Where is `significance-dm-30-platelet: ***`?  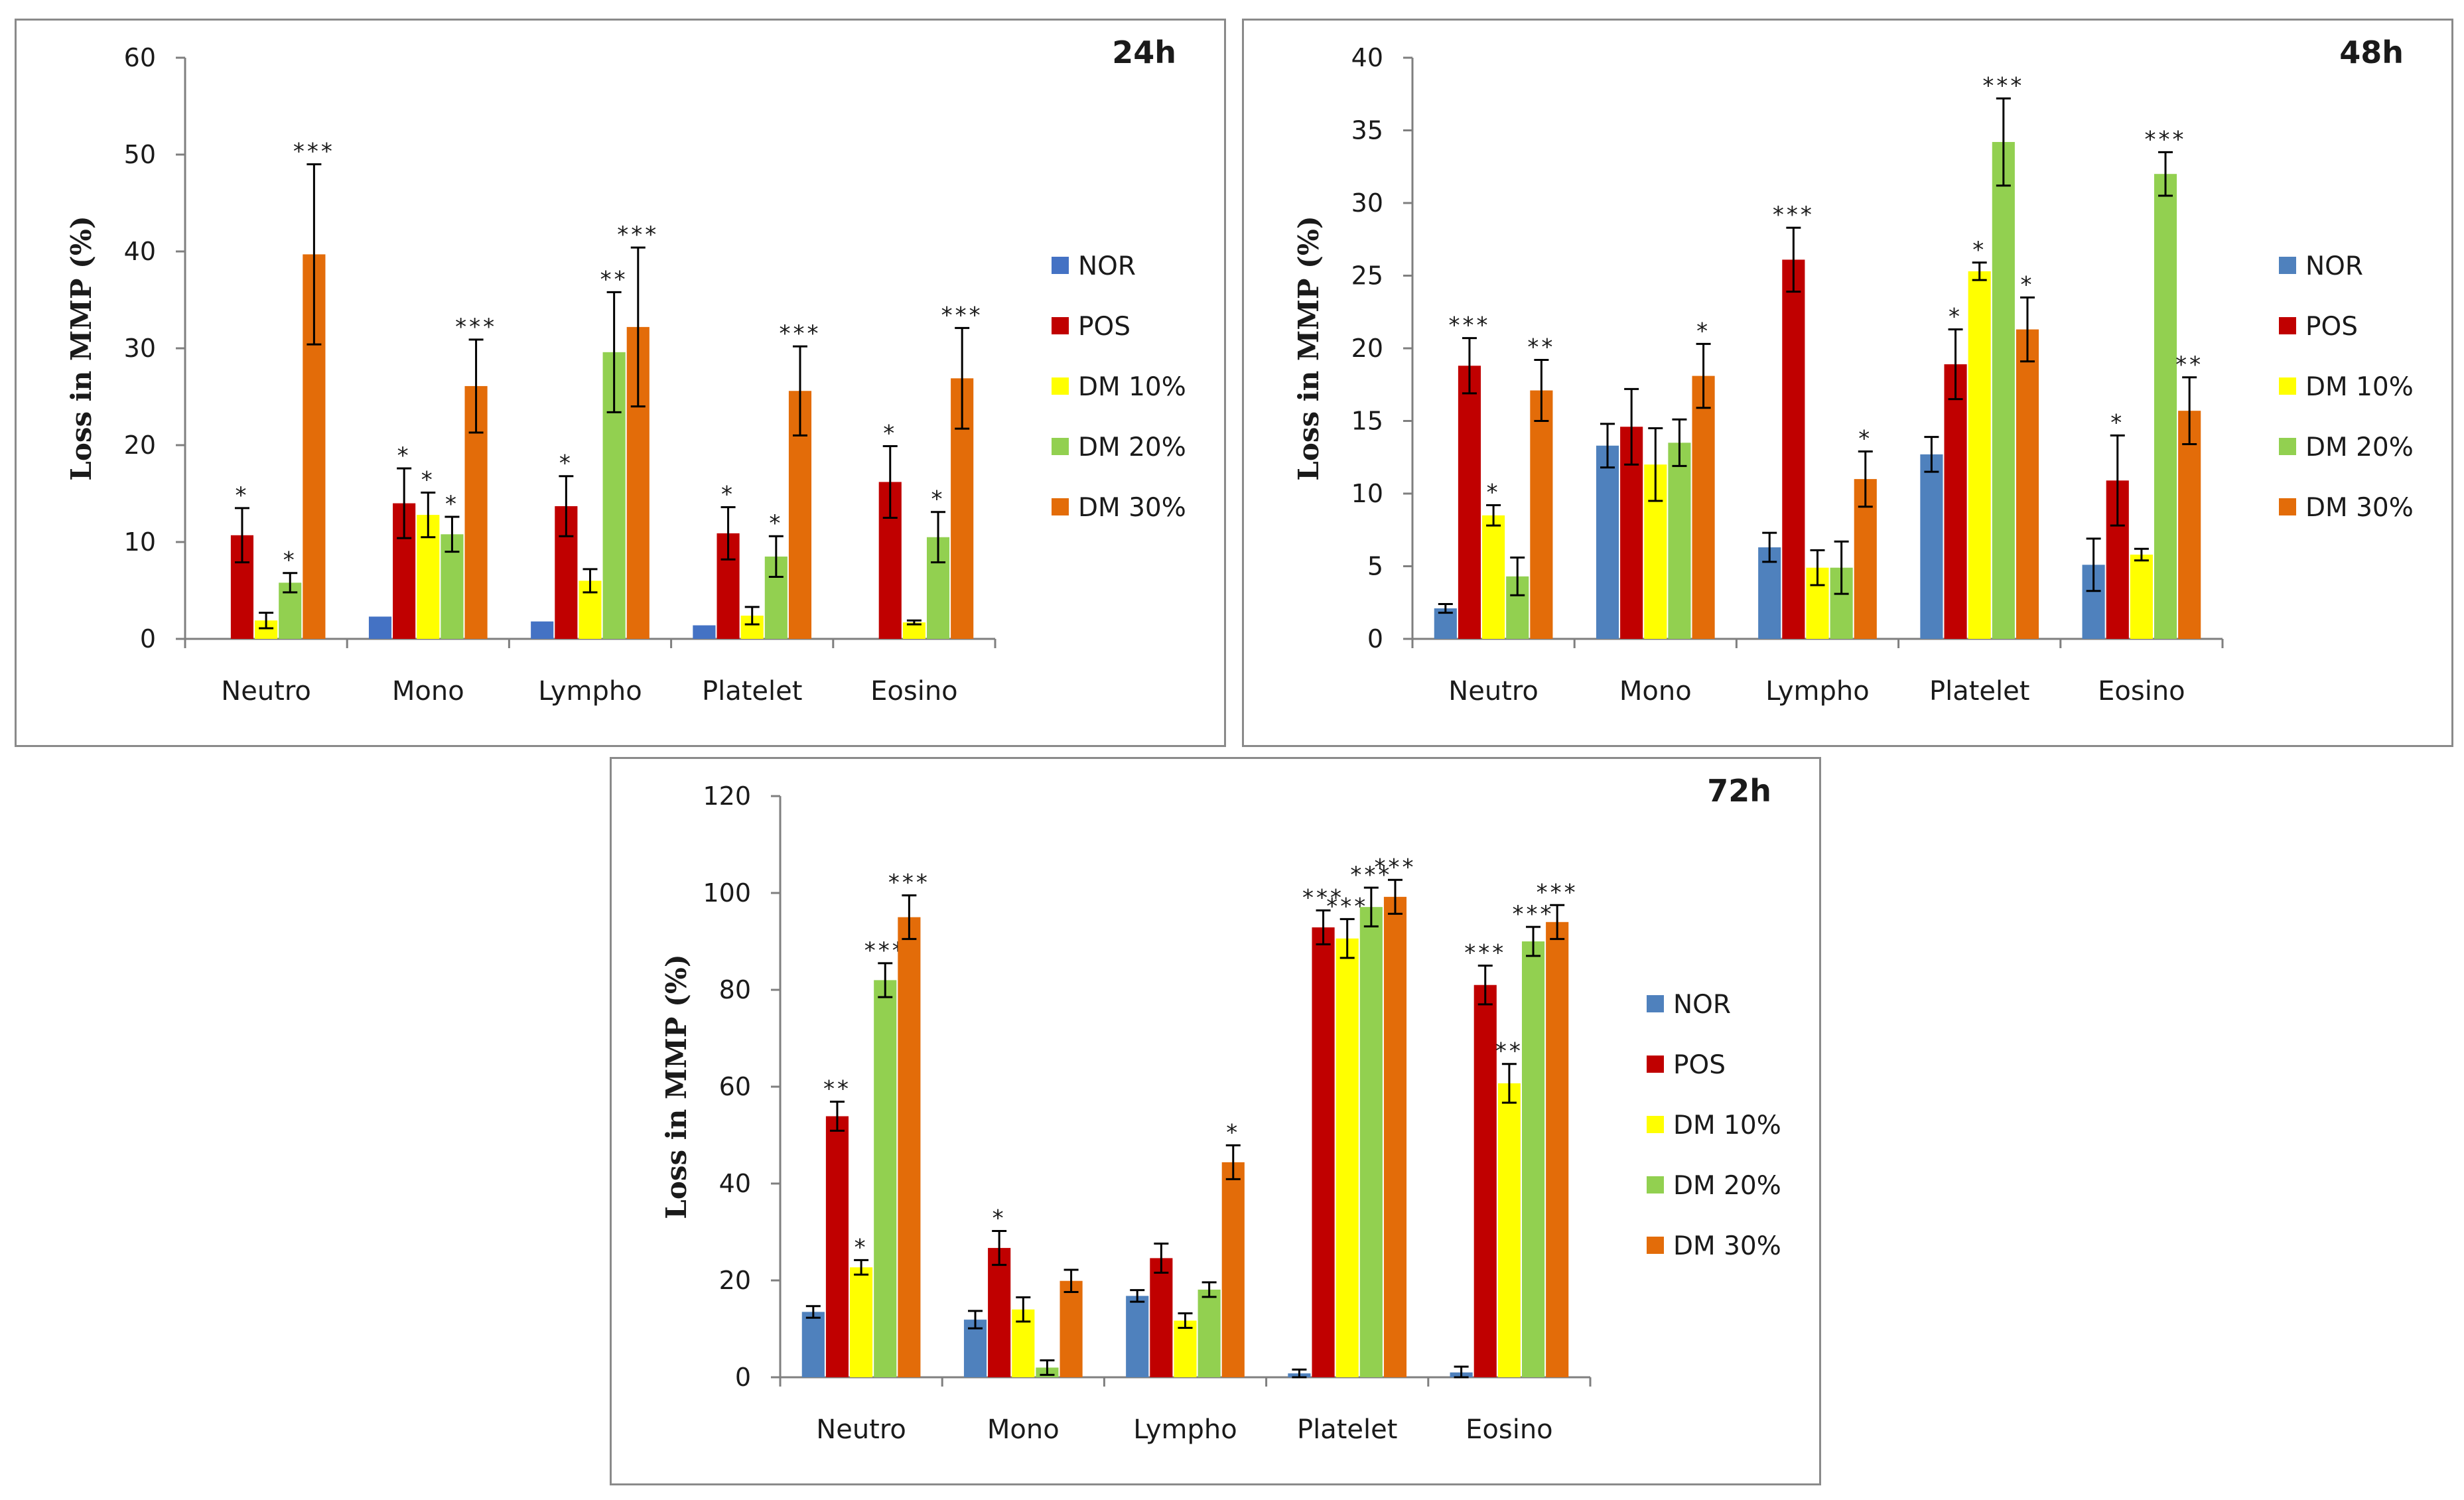 significance-dm-30-platelet: *** is located at coordinates (800, 333).